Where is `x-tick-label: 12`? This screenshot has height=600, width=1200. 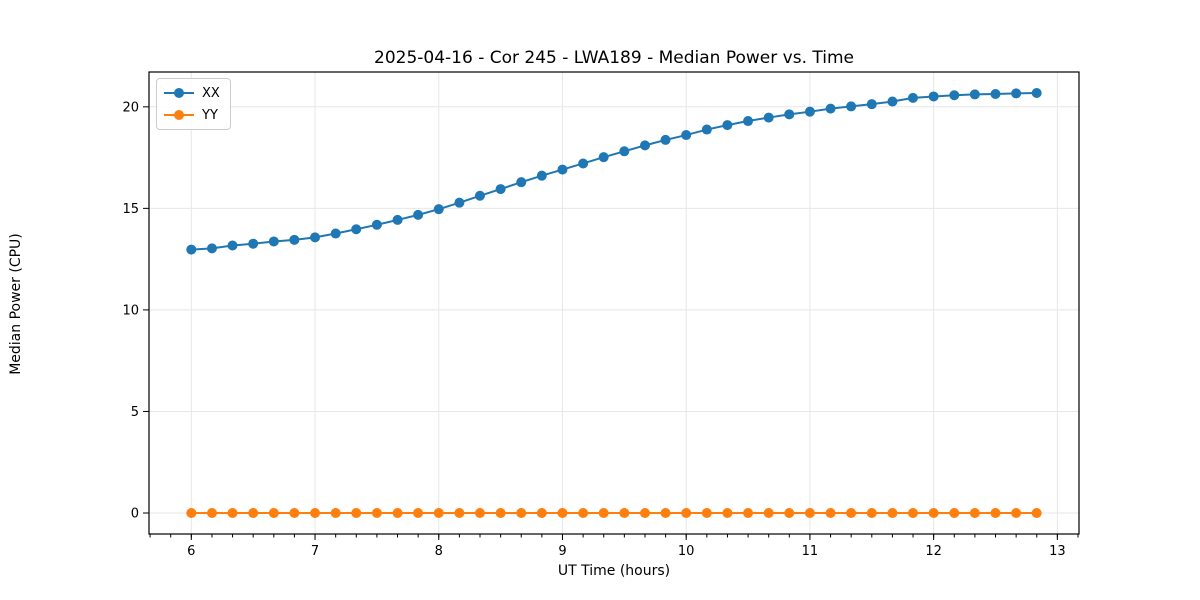 x-tick-label: 12 is located at coordinates (933, 551).